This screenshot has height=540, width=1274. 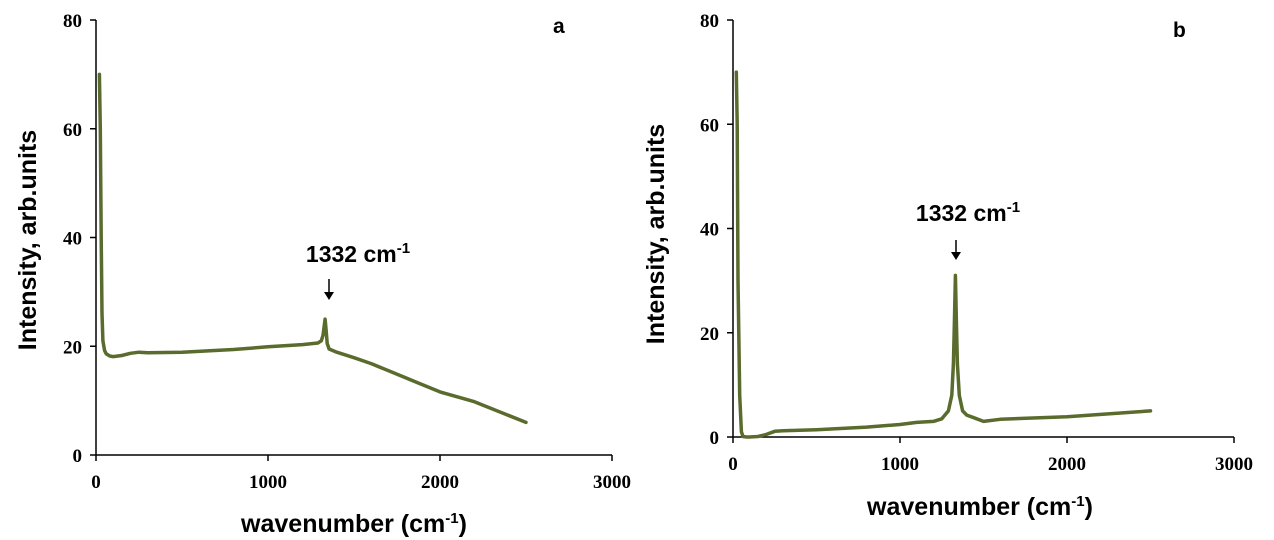 I want to click on chart-a-xlabel: wavenumber (cm-1), so click(x=353, y=524).